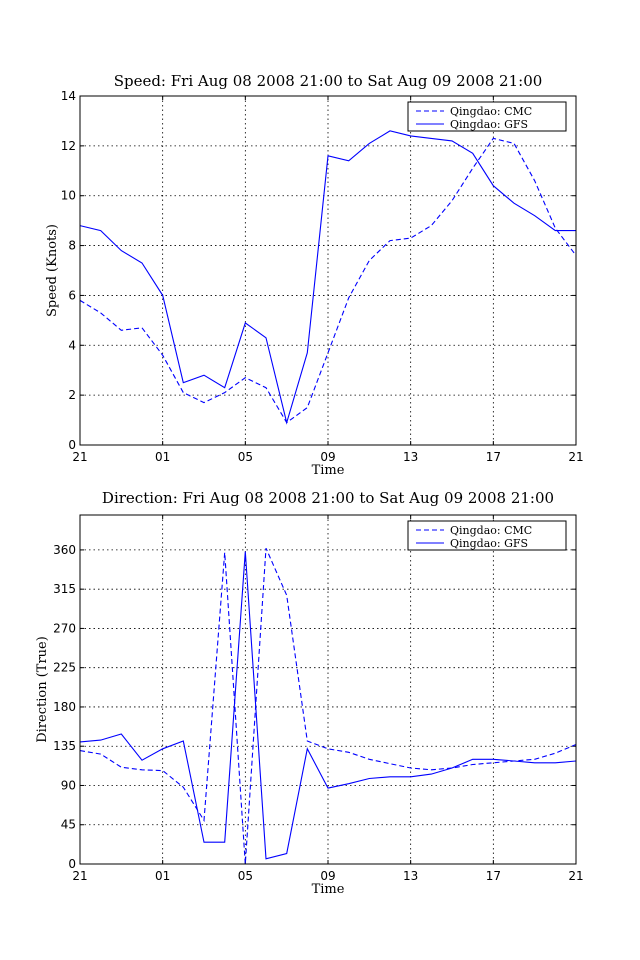 This screenshot has height=960, width=640. Describe the element at coordinates (68, 785) in the screenshot. I see `y-tick-label: 90` at that location.